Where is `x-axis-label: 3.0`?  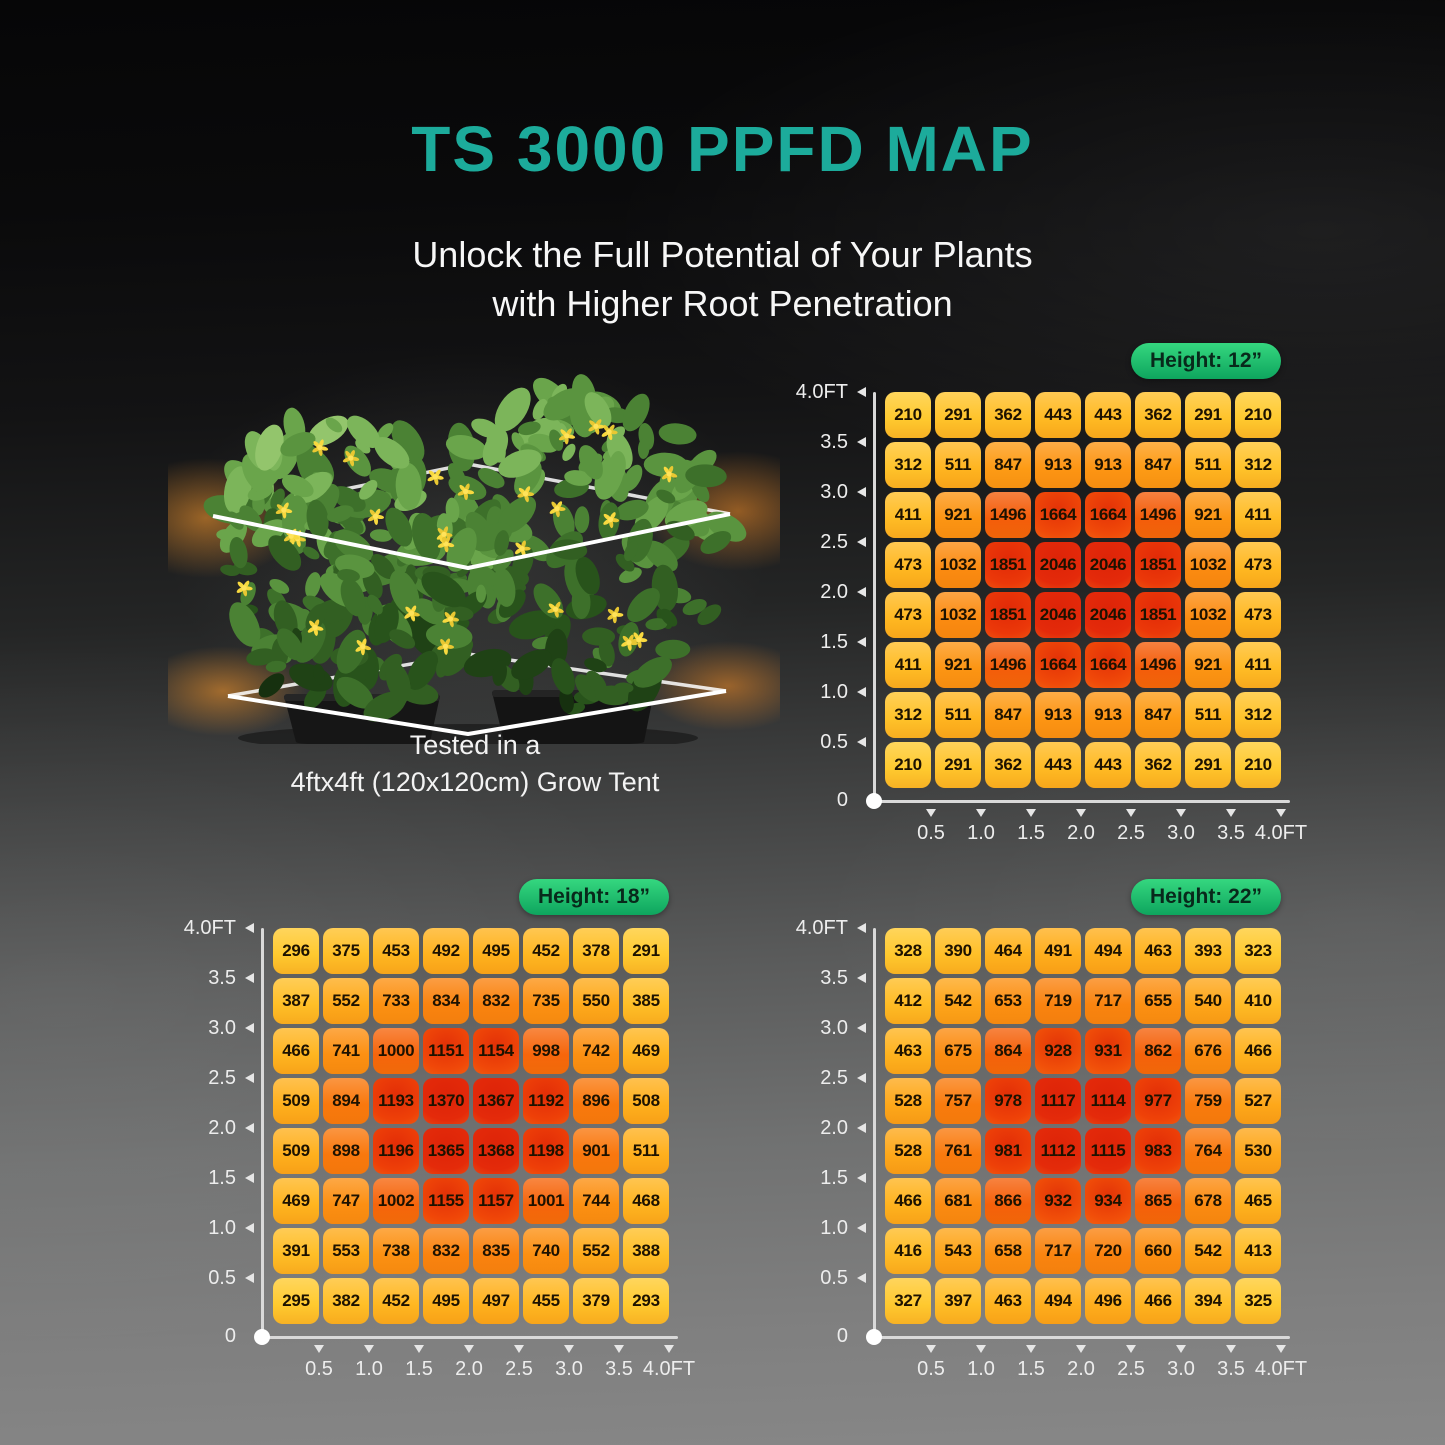 x-axis-label: 3.0 is located at coordinates (569, 1369).